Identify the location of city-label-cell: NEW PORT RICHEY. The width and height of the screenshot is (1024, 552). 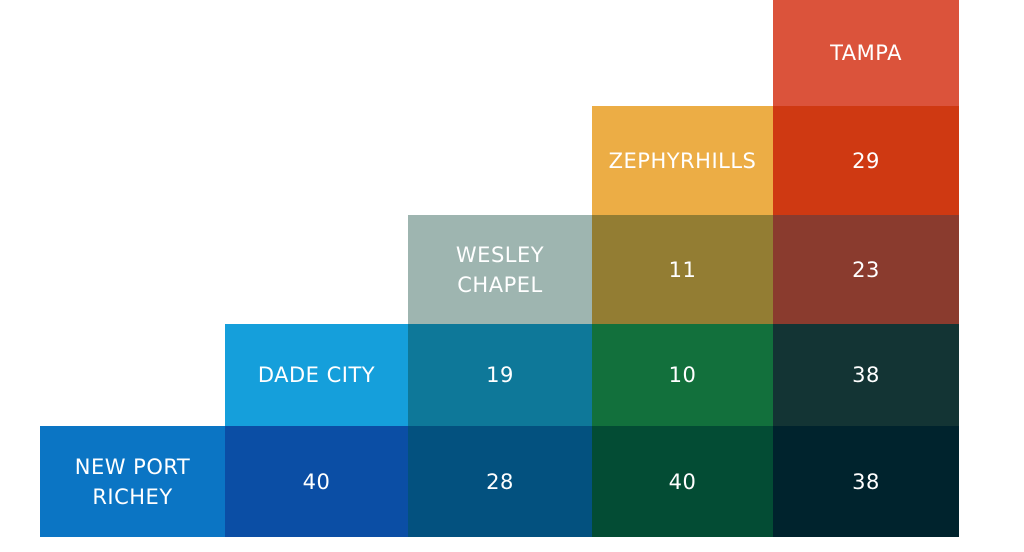
(132, 481).